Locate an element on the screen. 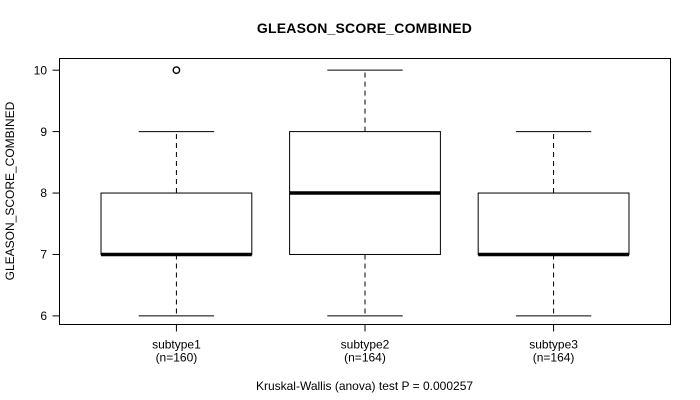  y-tick-label: 10 is located at coordinates (41, 70).